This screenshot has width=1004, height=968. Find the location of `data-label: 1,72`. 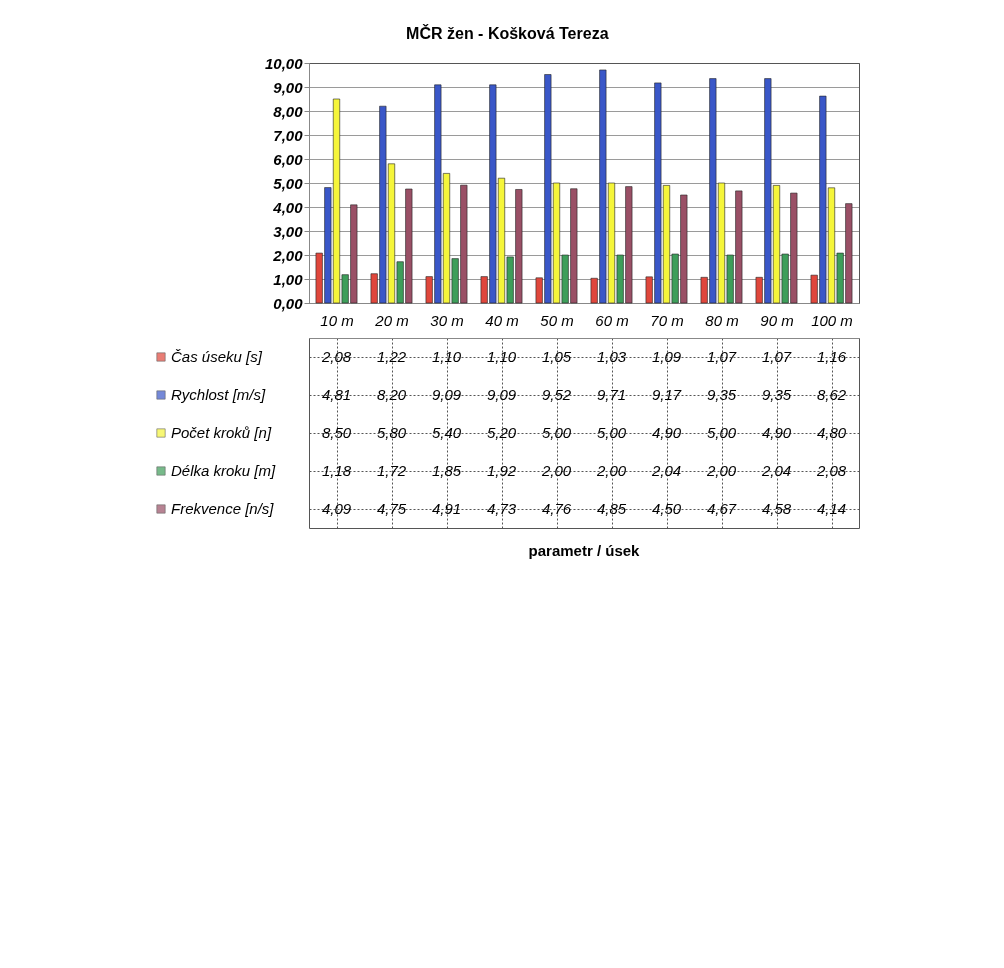

data-label: 1,72 is located at coordinates (391, 470).